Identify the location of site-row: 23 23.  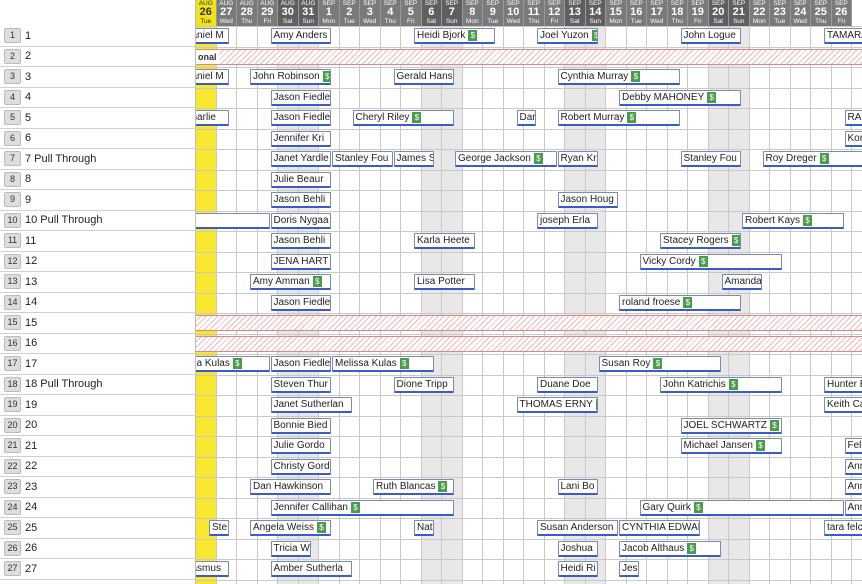
(98, 487).